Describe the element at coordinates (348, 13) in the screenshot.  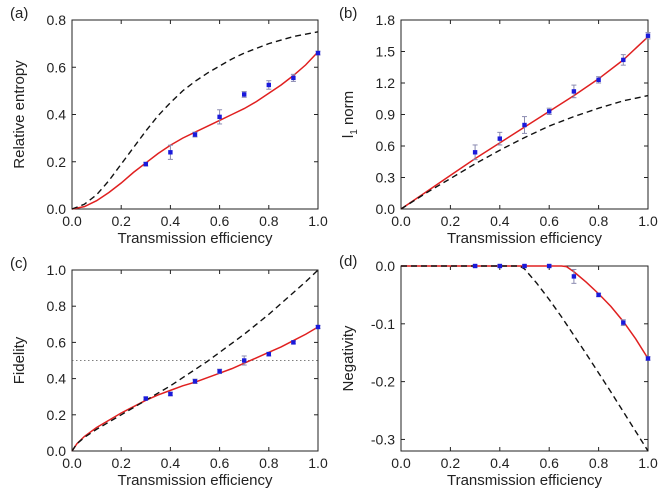
I see `panel-label: (b)` at that location.